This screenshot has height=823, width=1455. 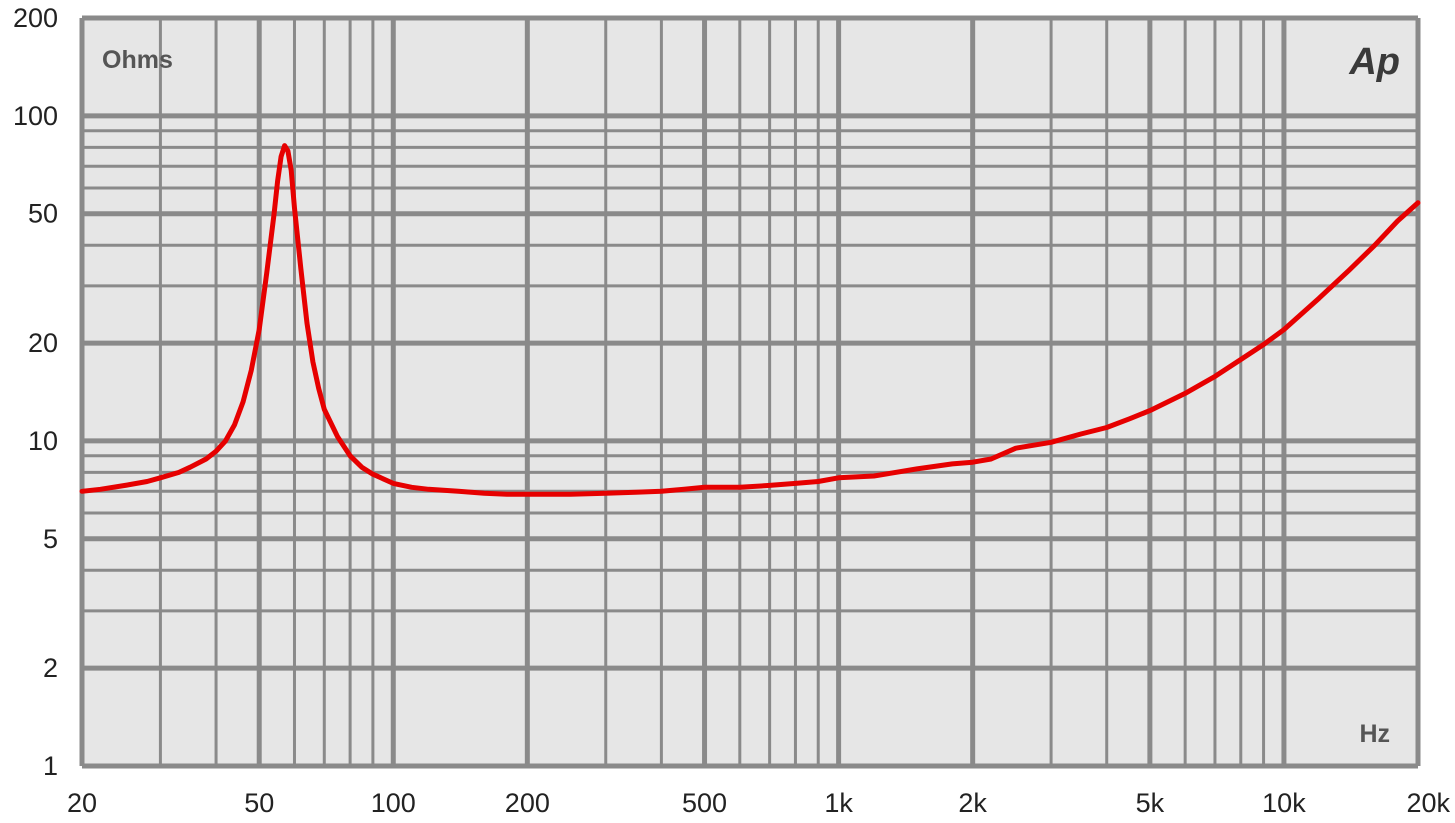 What do you see at coordinates (35, 116) in the screenshot?
I see `y-tick-label: 100` at bounding box center [35, 116].